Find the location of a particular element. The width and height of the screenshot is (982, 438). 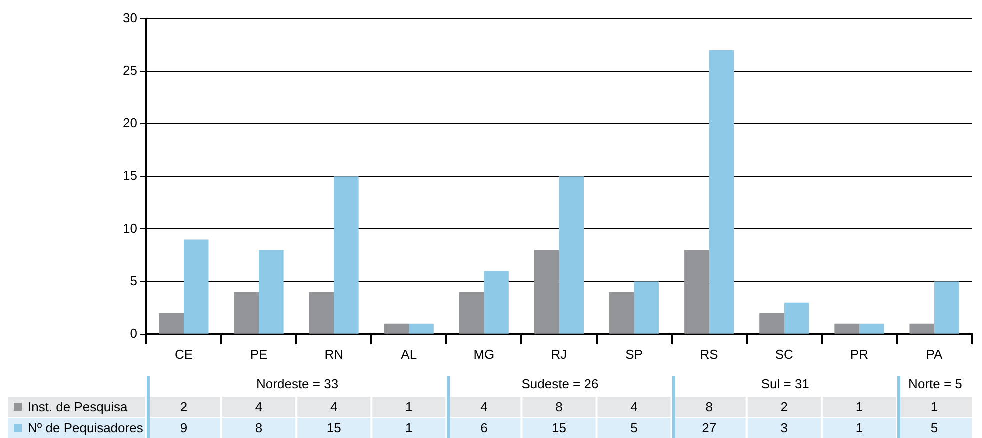

x-tick-label: CE is located at coordinates (184, 354).